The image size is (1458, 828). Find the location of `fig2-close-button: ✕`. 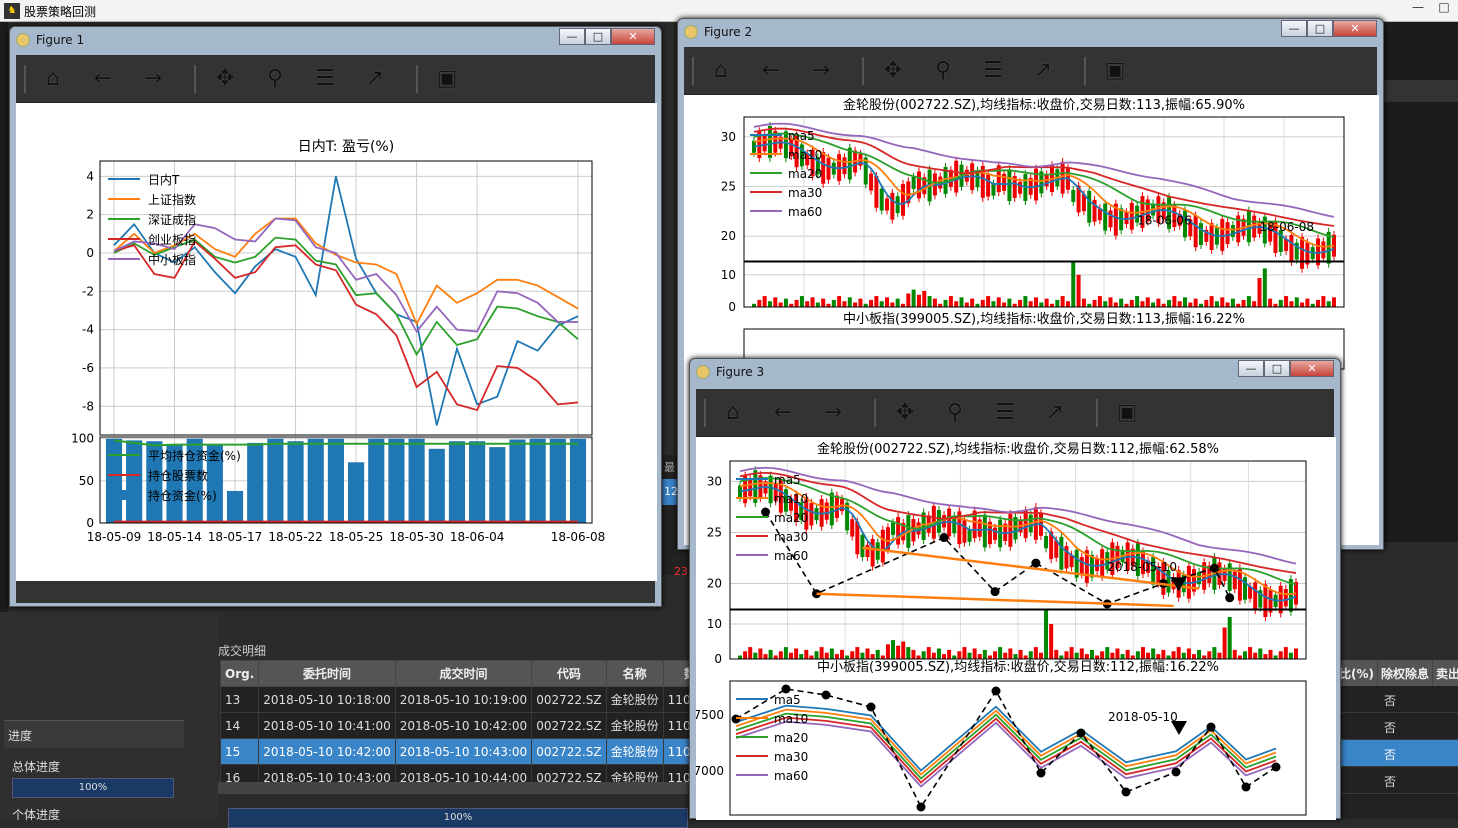

fig2-close-button: ✕ is located at coordinates (1355, 28).